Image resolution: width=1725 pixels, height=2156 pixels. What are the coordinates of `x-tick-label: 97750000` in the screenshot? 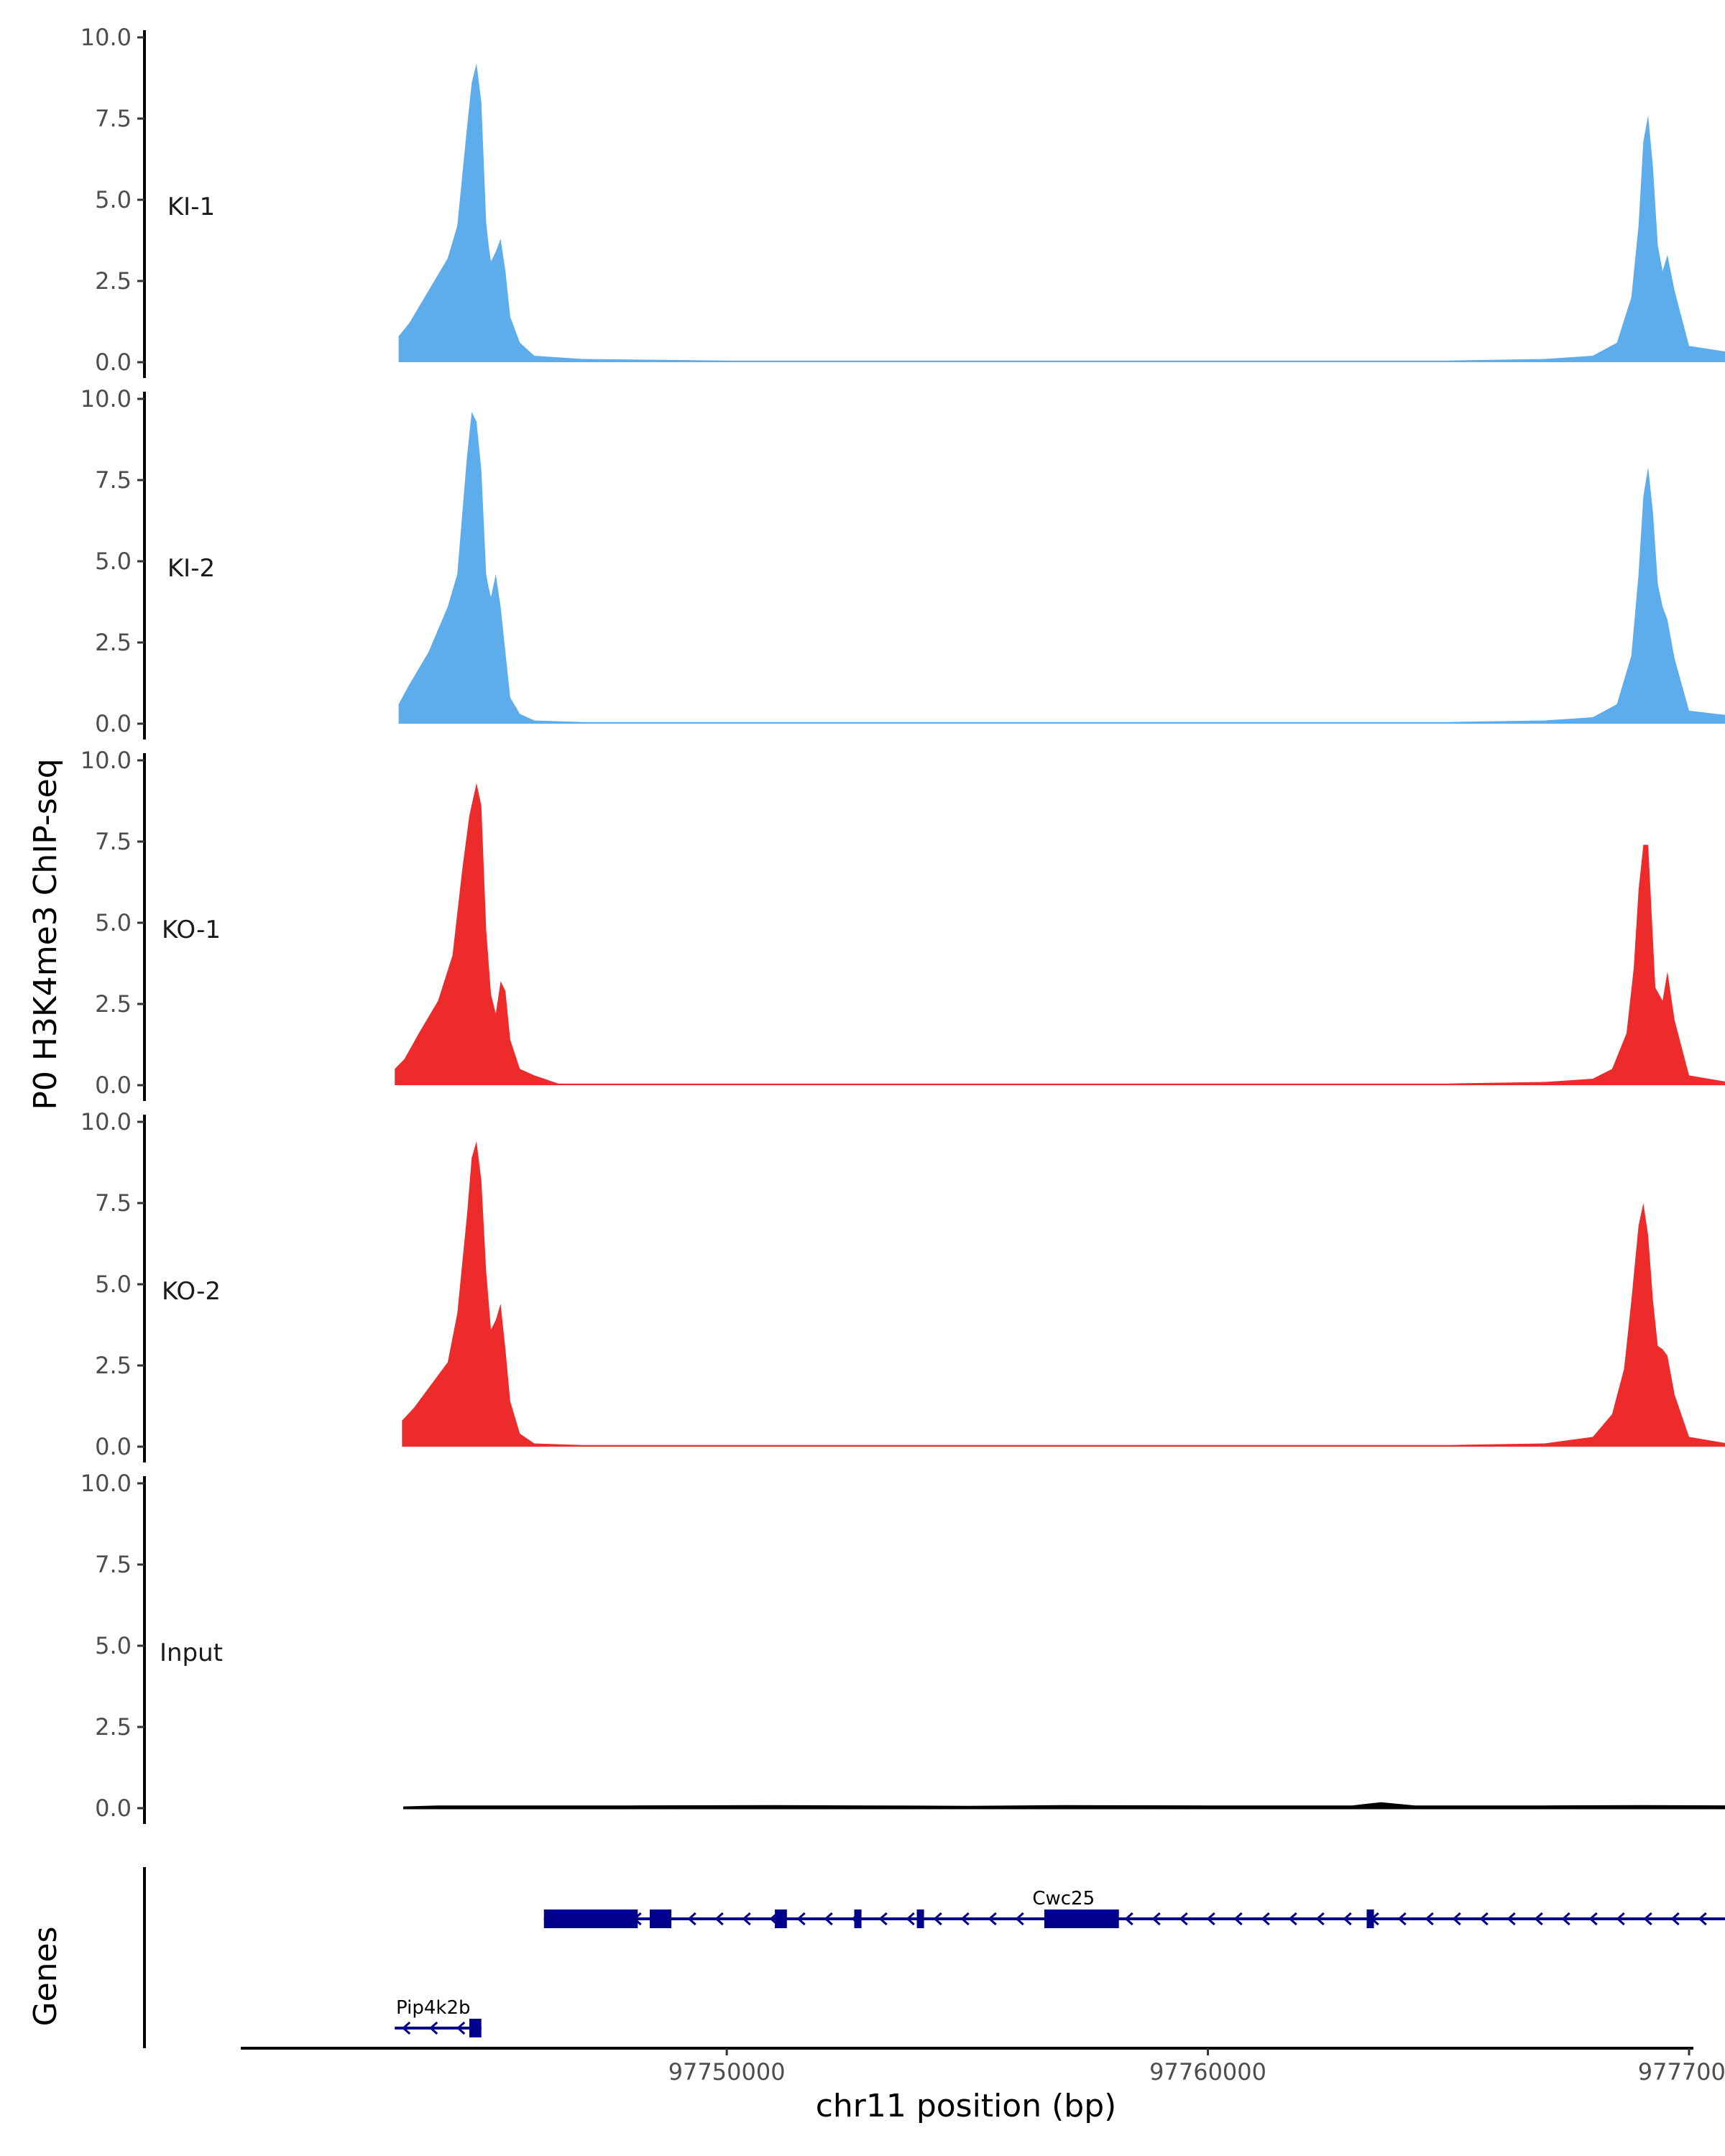 It's located at (727, 2072).